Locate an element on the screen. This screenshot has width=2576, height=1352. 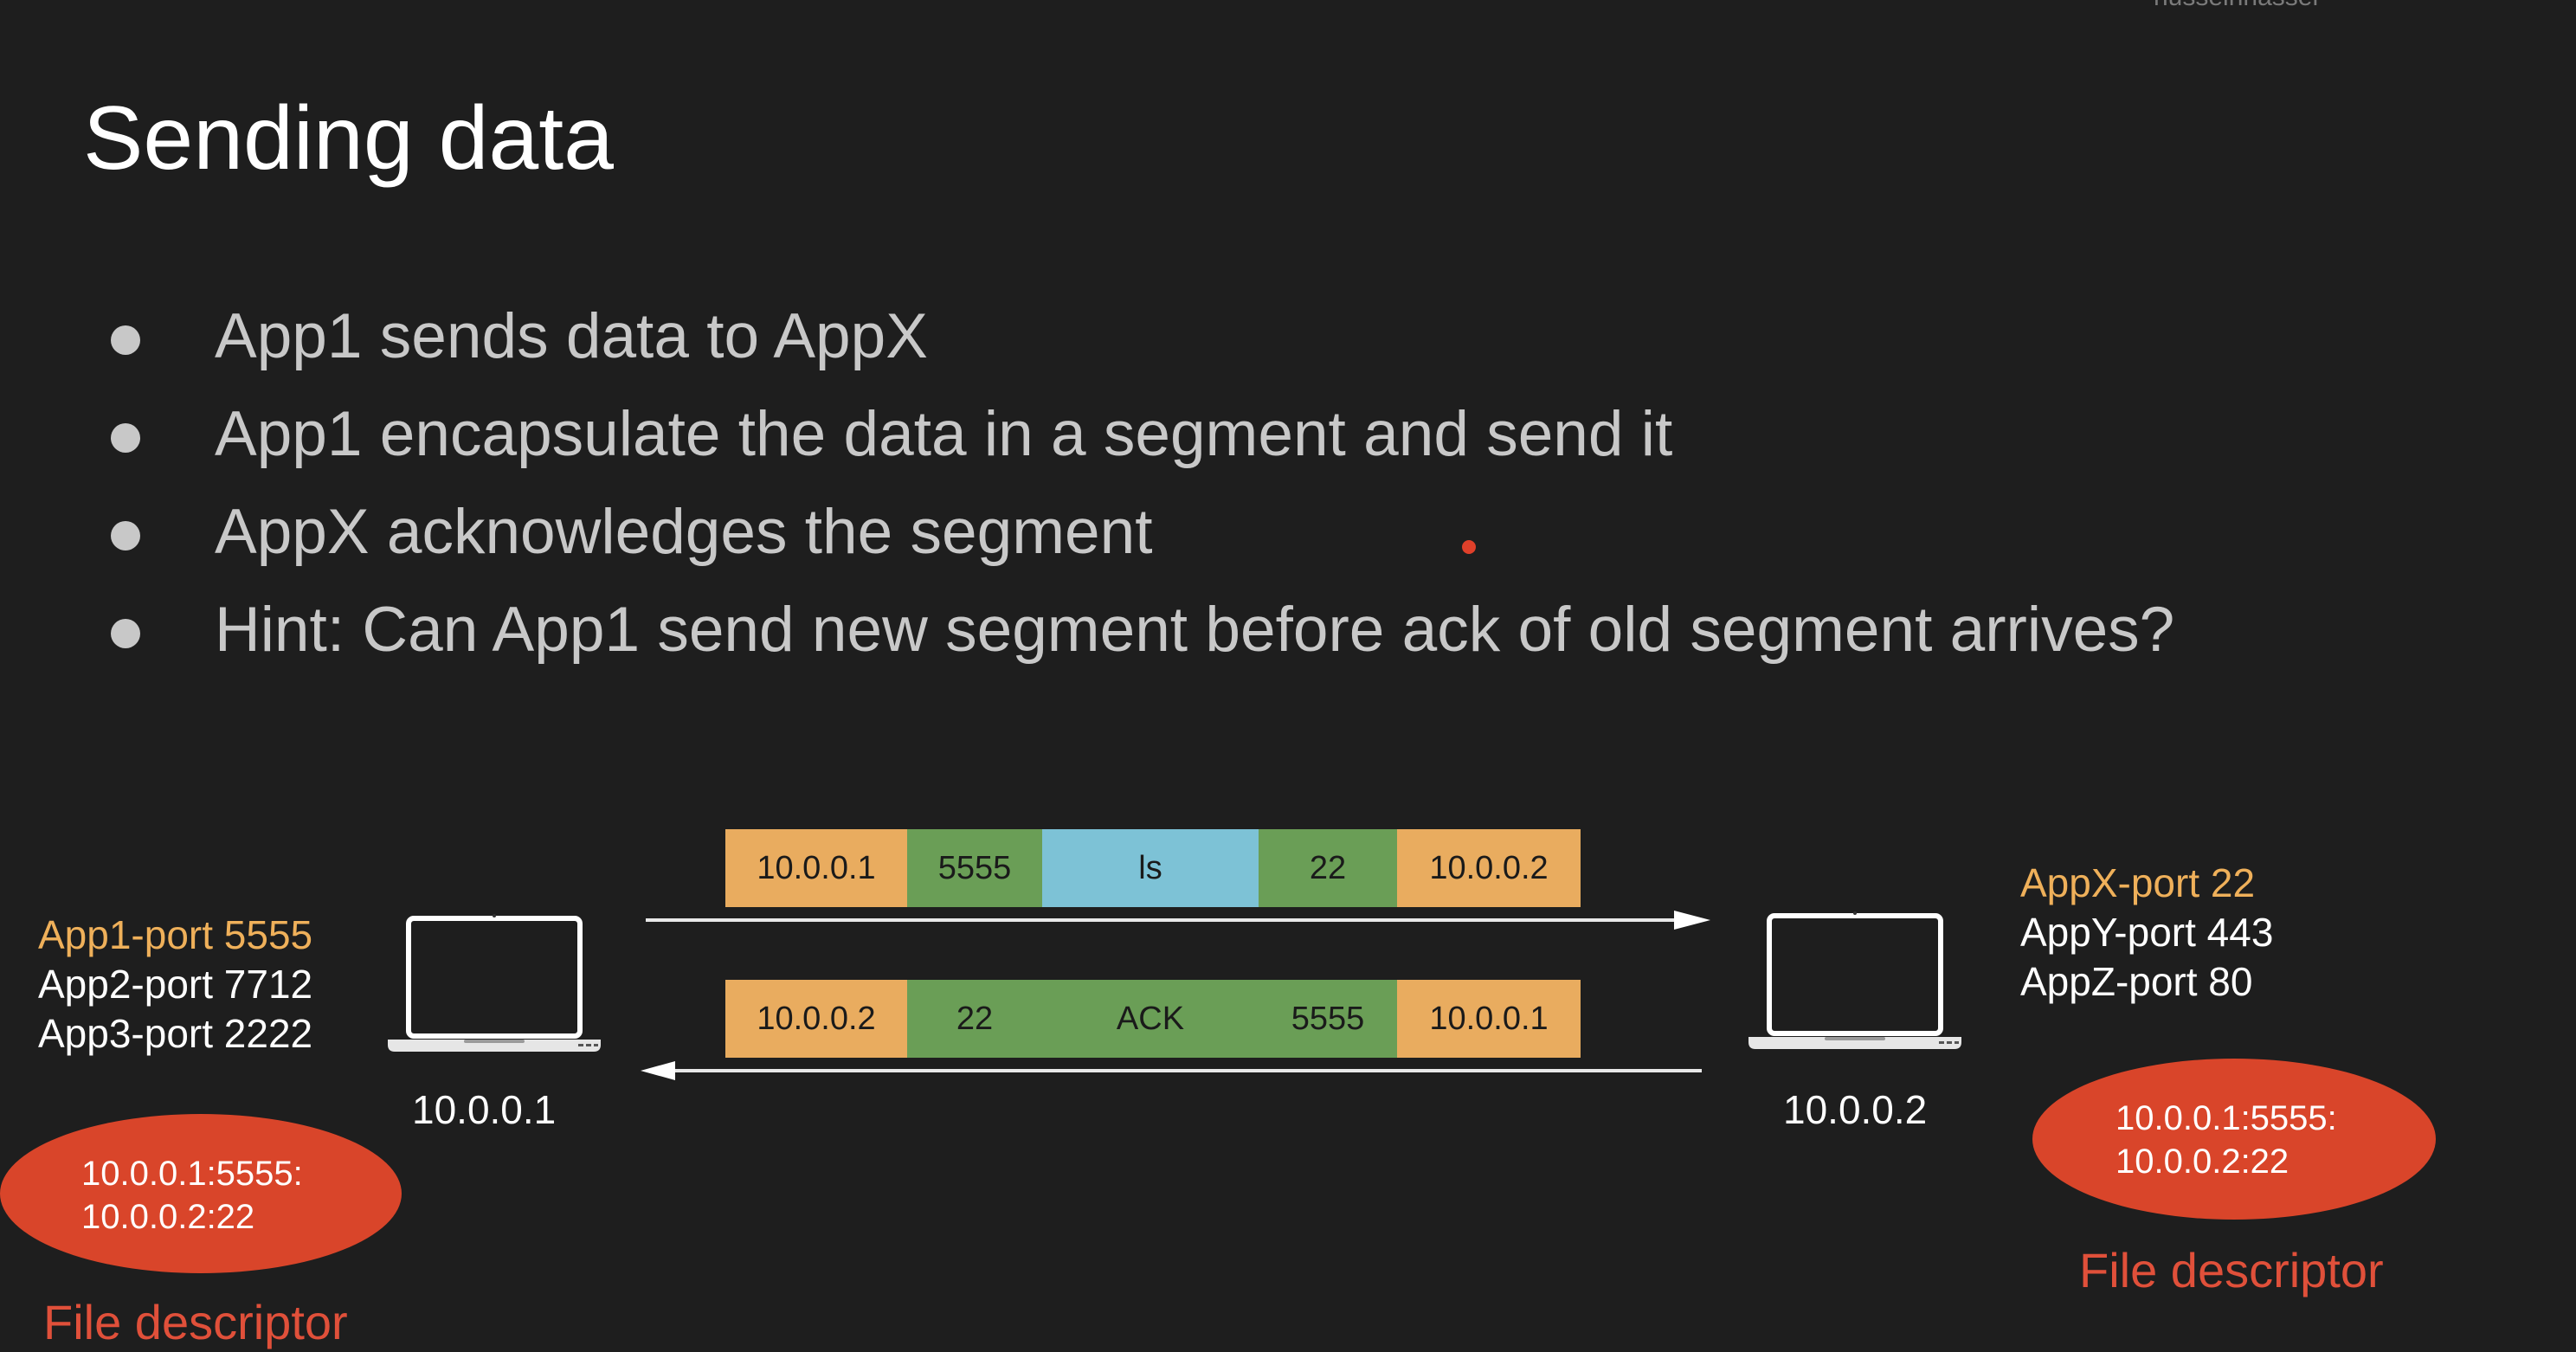
transfer-arrows is located at coordinates (1175, 995).